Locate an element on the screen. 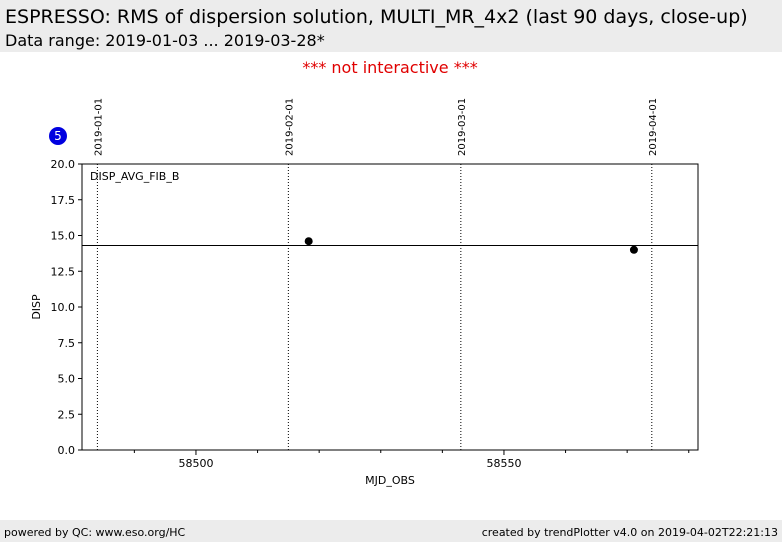 This screenshot has height=542, width=782. note: *** not interactive *** is located at coordinates (389, 67).